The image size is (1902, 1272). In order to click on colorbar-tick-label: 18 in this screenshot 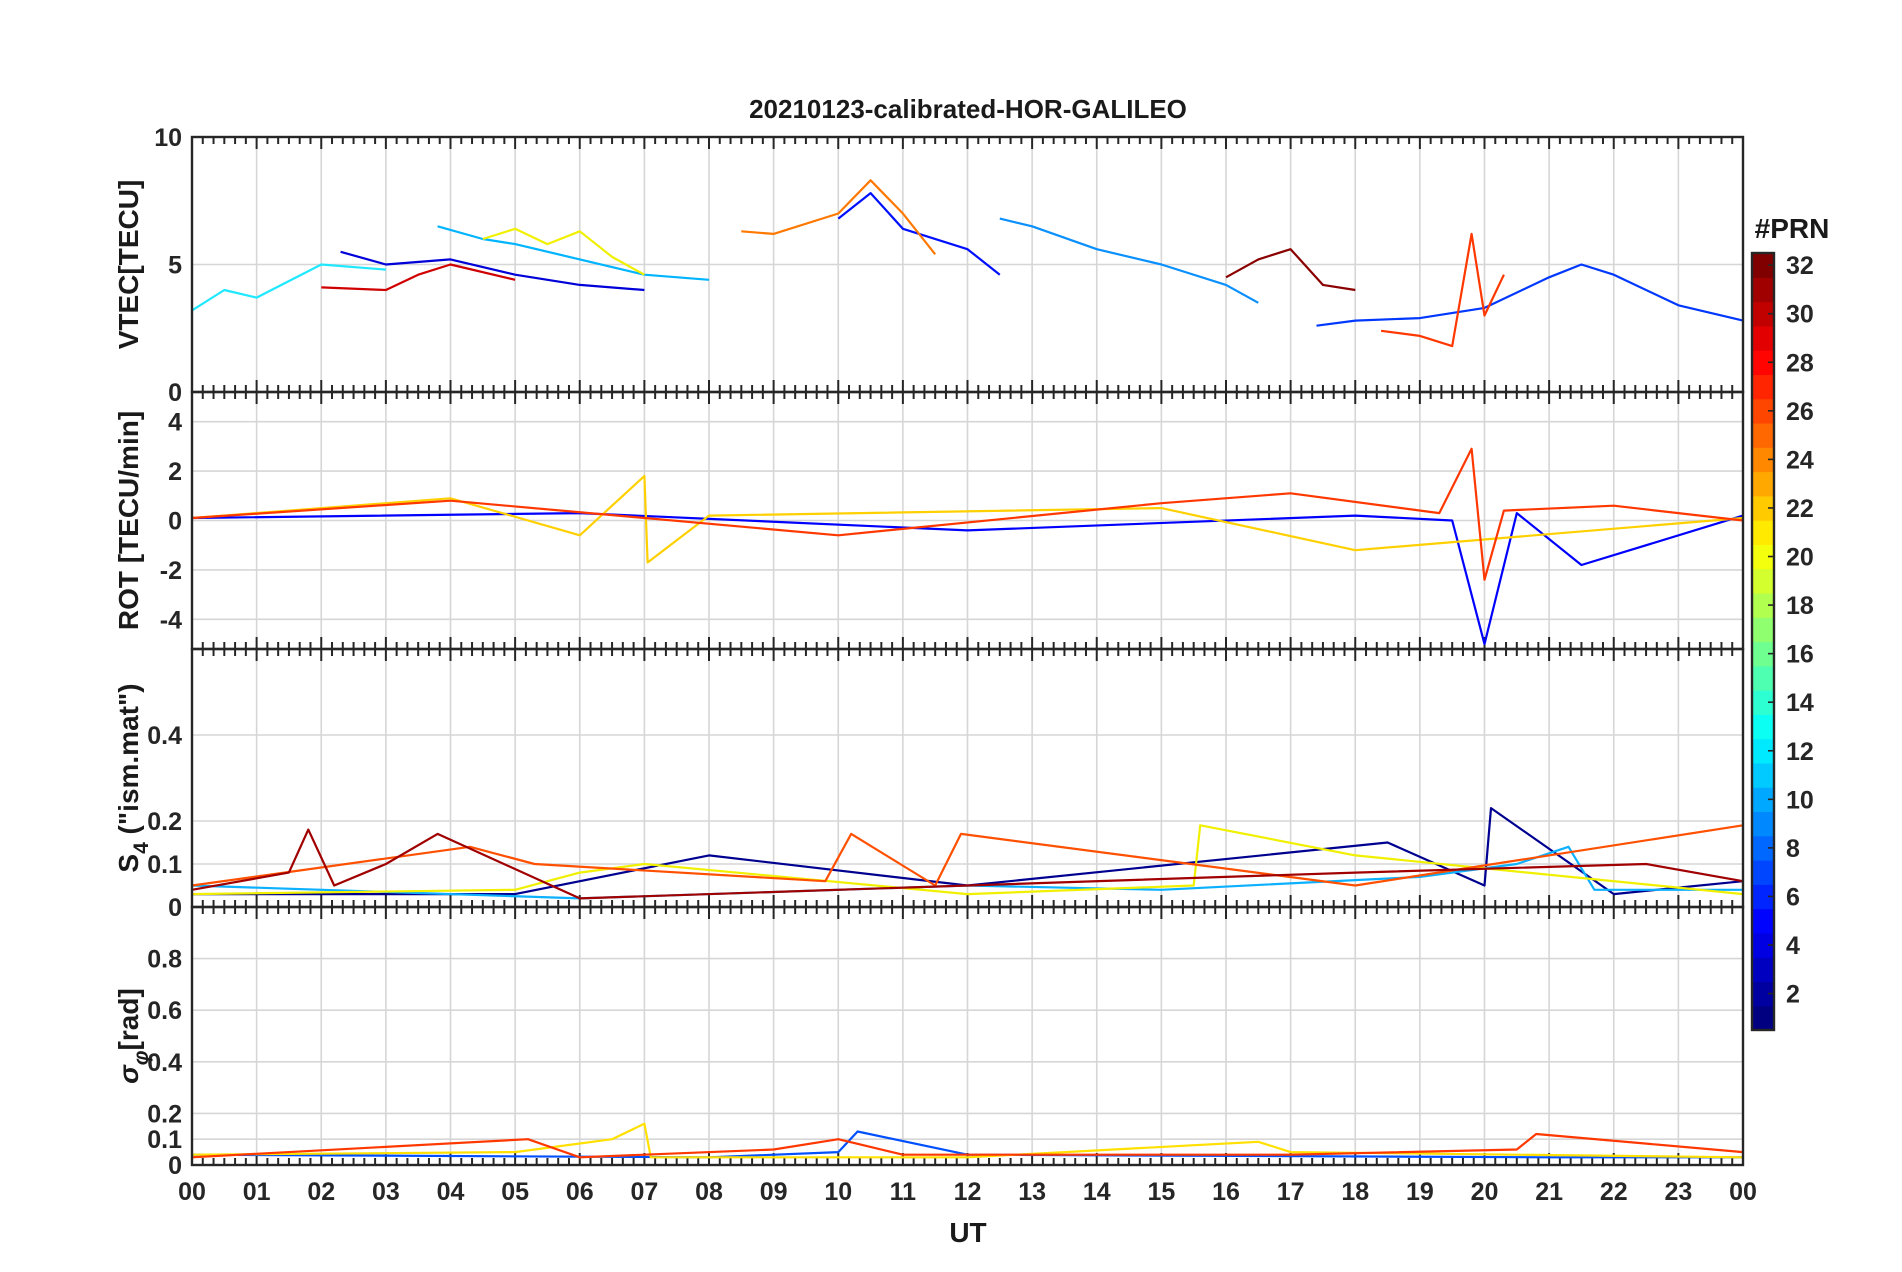, I will do `click(1800, 606)`.